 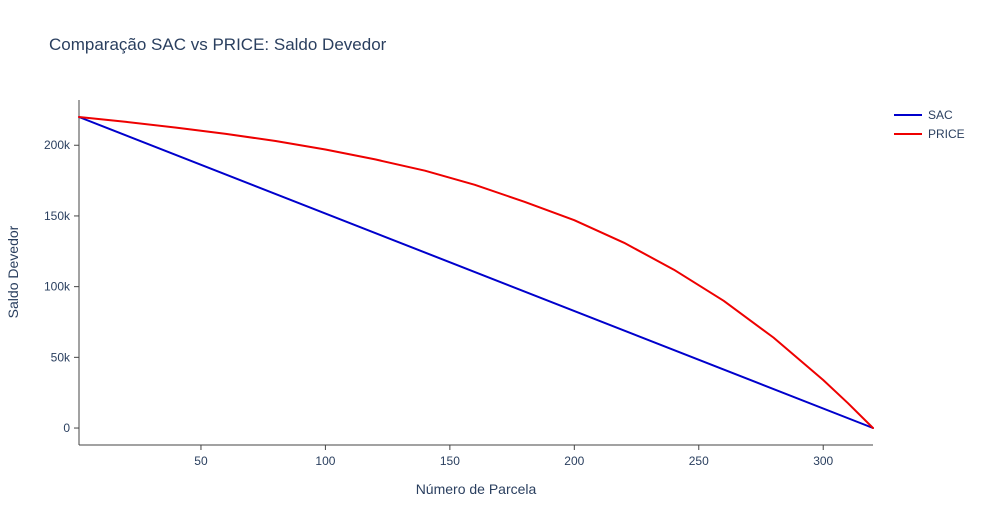 What do you see at coordinates (946, 134) in the screenshot?
I see `legend-label-price: PRICE` at bounding box center [946, 134].